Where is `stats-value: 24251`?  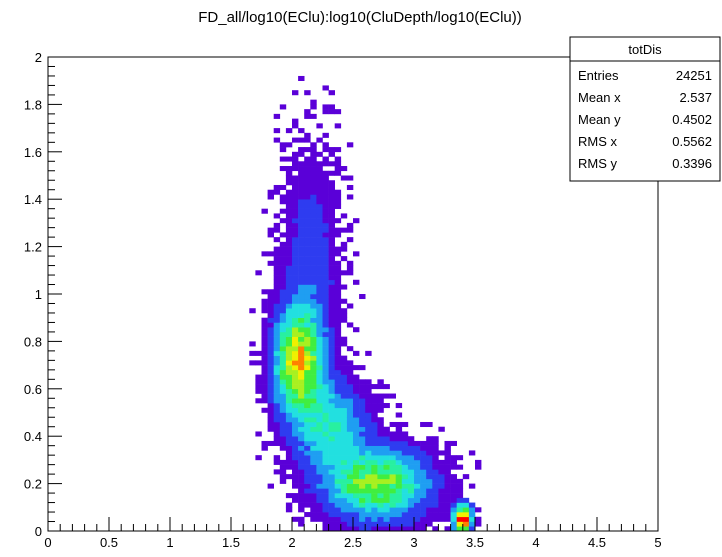
stats-value: 24251 is located at coordinates (694, 75).